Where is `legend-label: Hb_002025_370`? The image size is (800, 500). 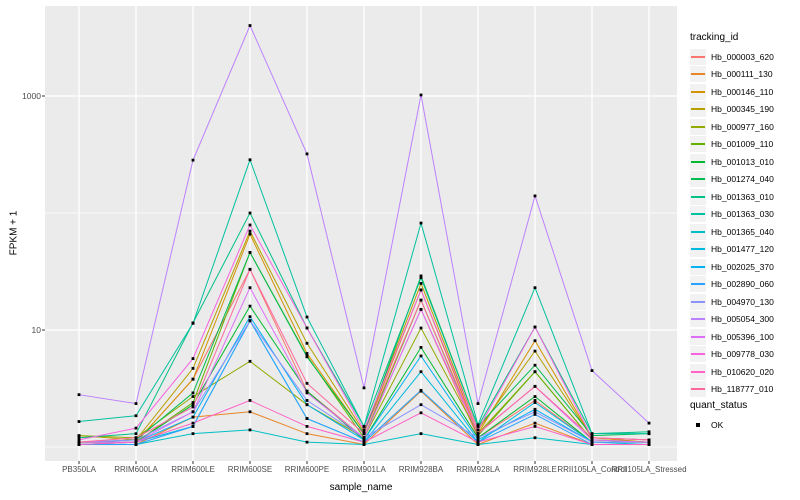 legend-label: Hb_002025_370 is located at coordinates (742, 266).